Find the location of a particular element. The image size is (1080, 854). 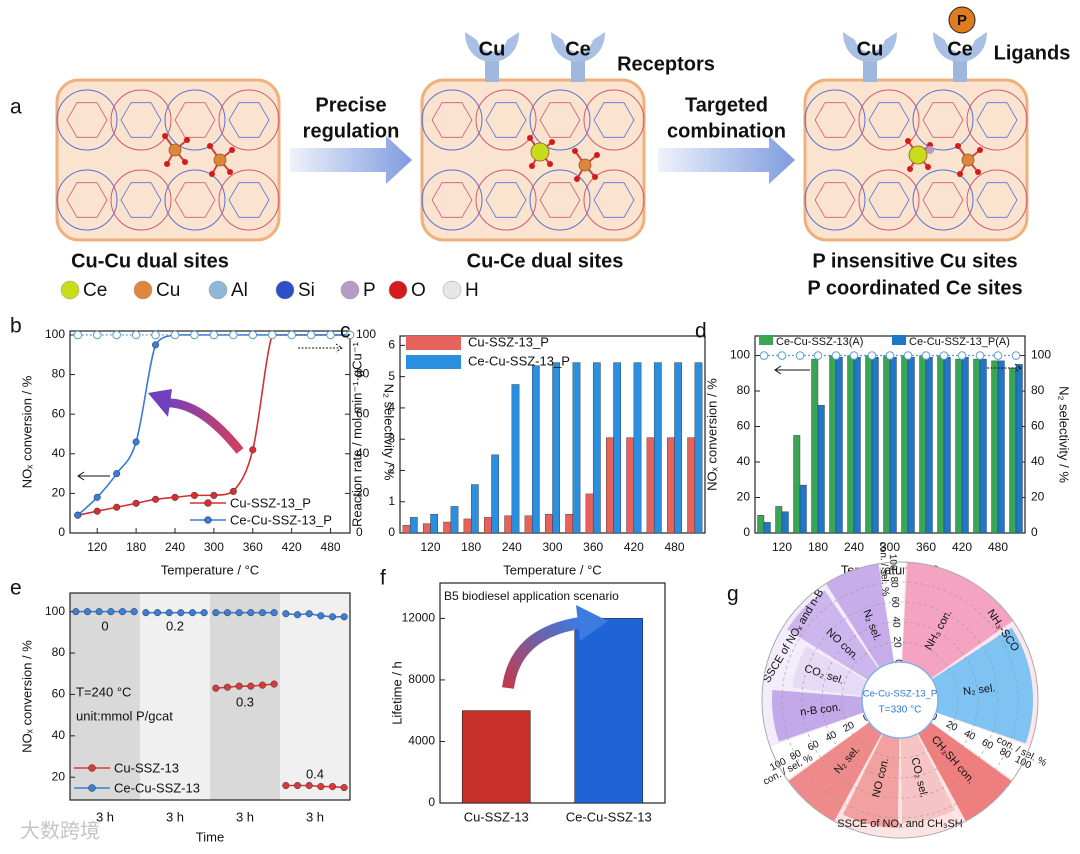

legend-label: Ce-Cu-SSZ-13_P(A) is located at coordinates (959, 342).